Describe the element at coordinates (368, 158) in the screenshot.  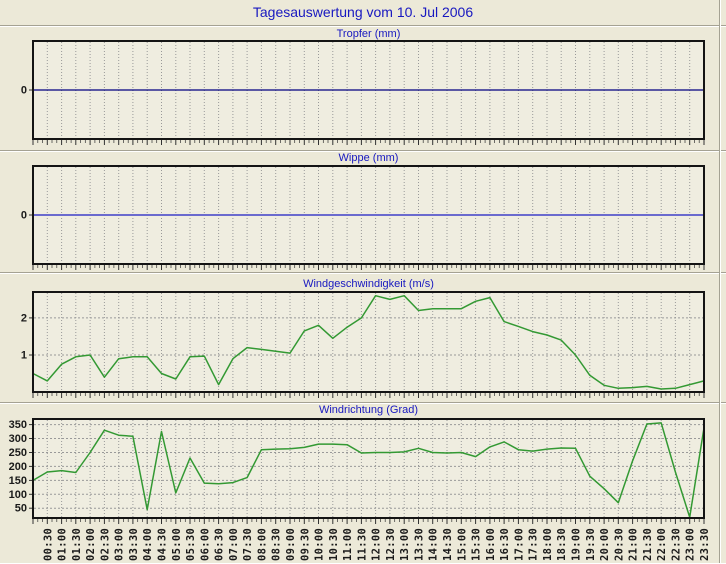
I see `chart-title-wippe: Wippe (mm)` at that location.